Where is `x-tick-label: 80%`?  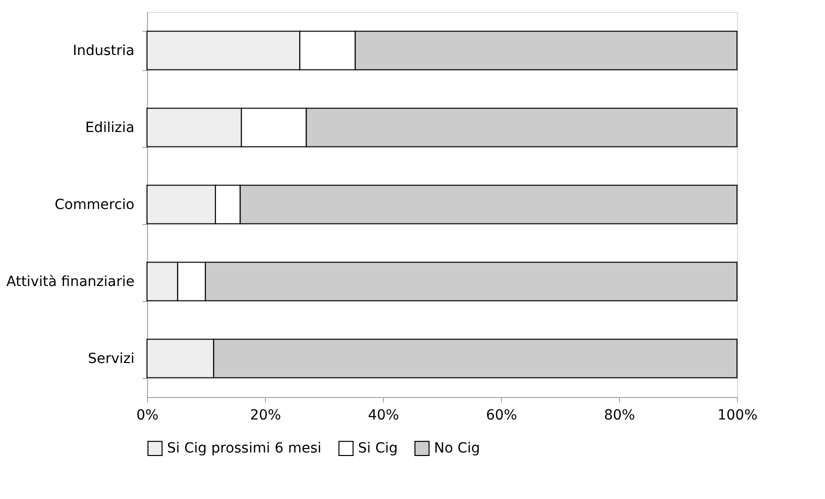 x-tick-label: 80% is located at coordinates (620, 416).